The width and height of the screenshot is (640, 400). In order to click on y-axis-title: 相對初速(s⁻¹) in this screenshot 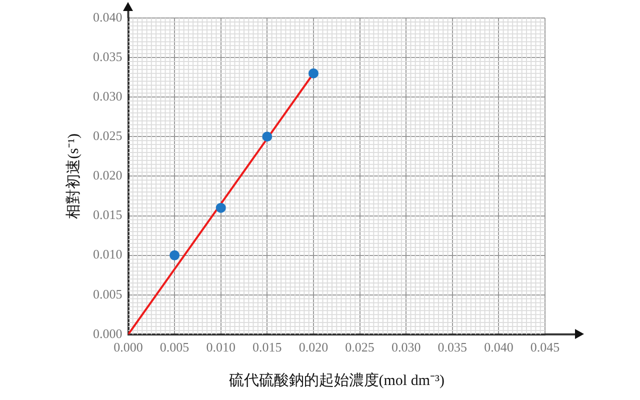, I will do `click(73, 176)`.